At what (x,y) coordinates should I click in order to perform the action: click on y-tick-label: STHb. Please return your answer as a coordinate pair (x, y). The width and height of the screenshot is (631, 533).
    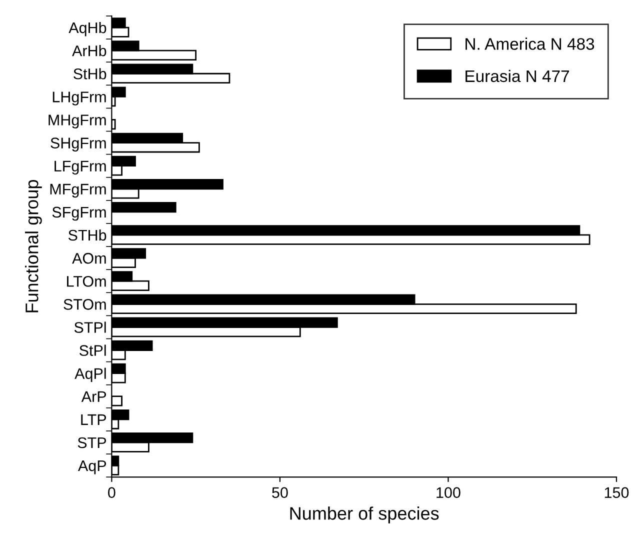
    Looking at the image, I should click on (87, 235).